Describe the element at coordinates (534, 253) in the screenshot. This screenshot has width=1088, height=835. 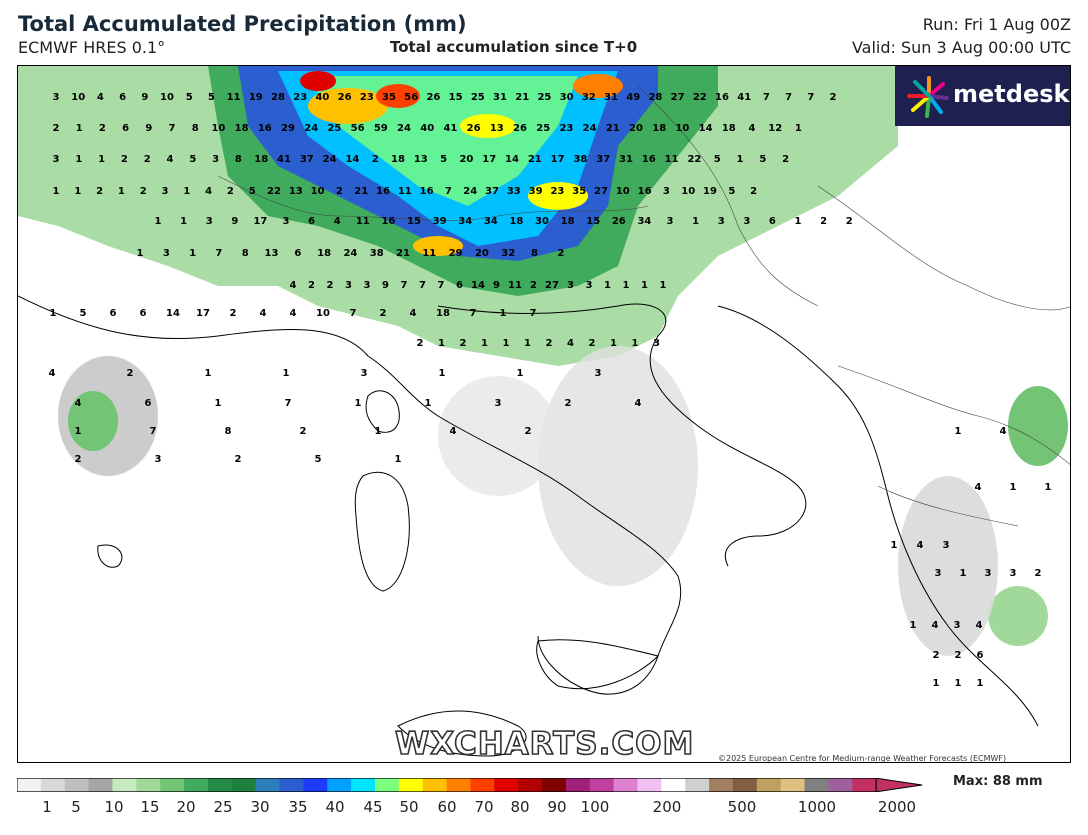
I see `precip-value: 8` at that location.